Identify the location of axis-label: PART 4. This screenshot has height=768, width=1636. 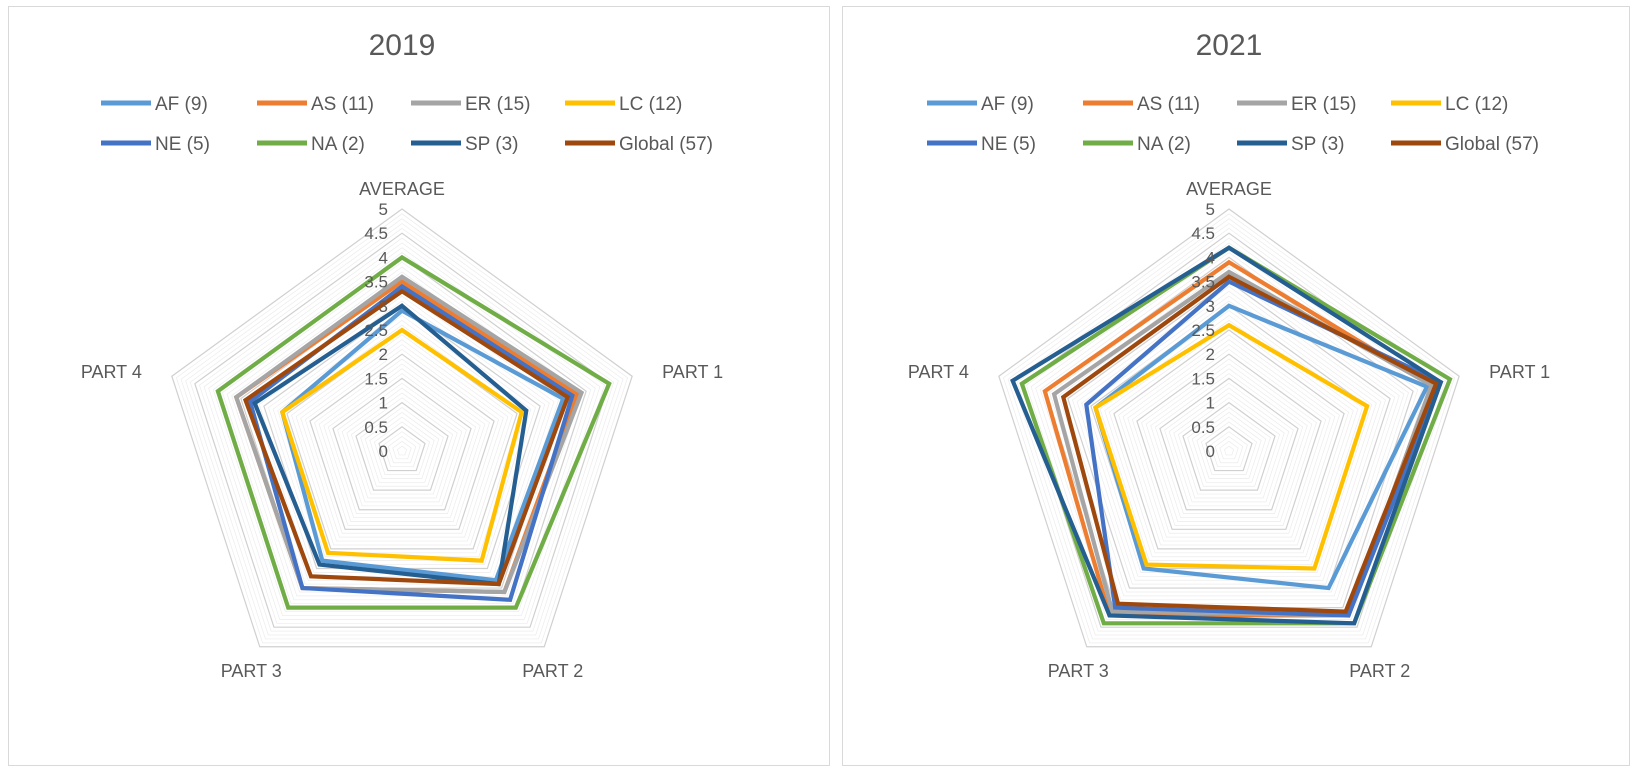
(111, 372).